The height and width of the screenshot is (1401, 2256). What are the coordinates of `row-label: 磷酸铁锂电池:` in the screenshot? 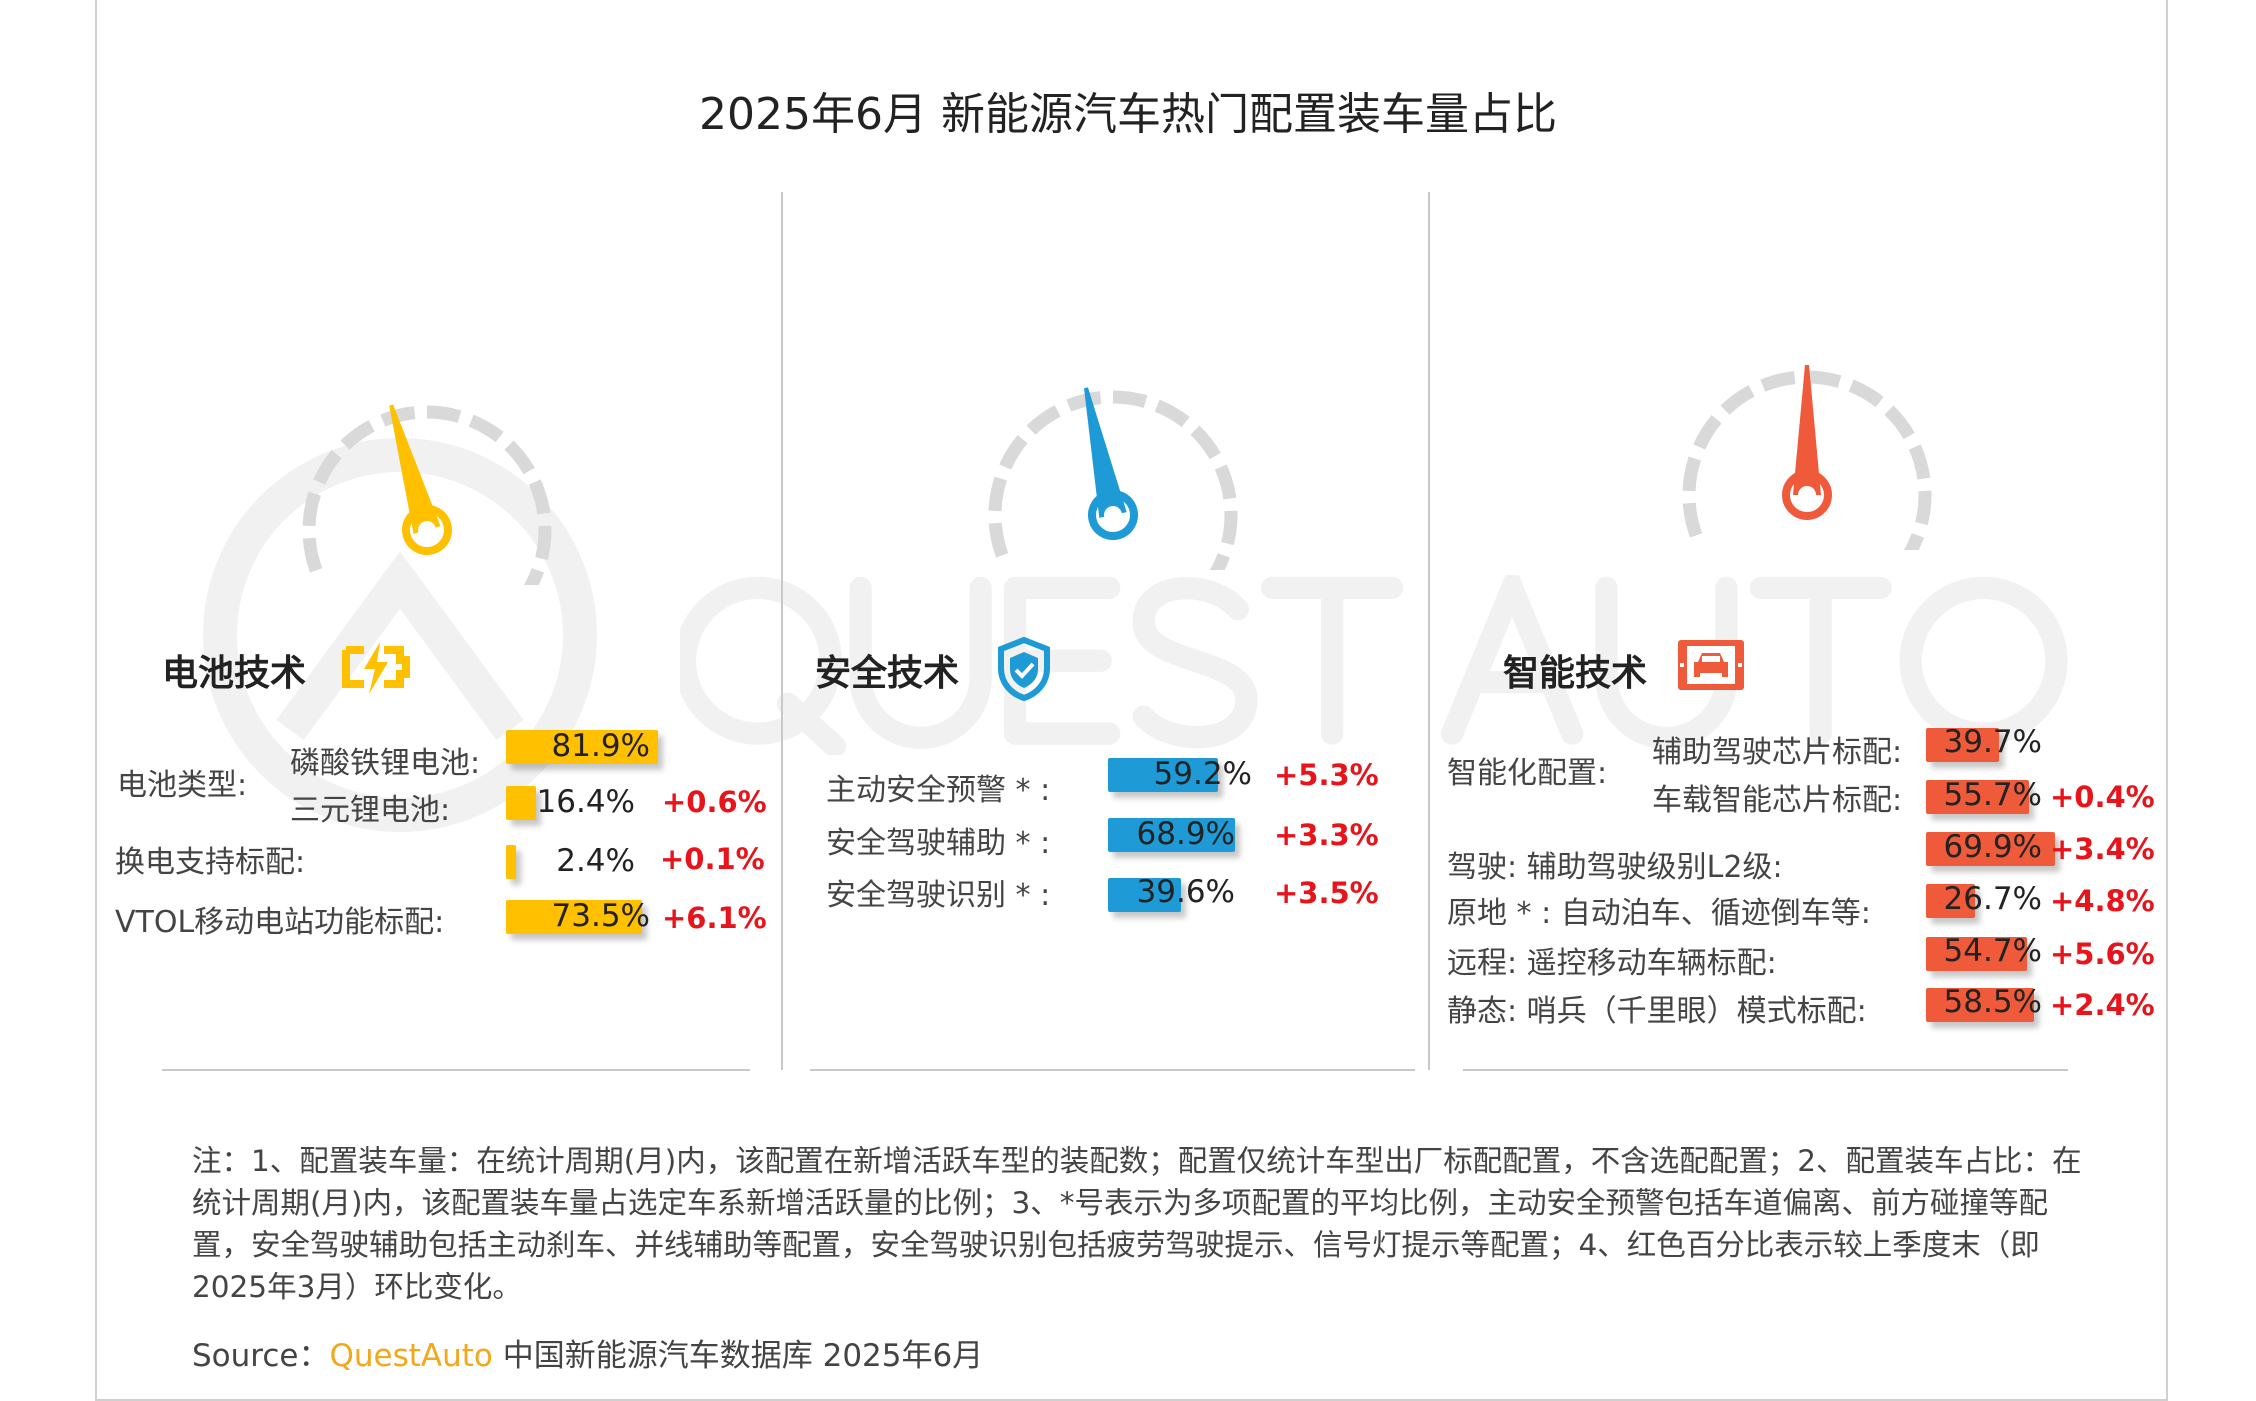 It's located at (385, 763).